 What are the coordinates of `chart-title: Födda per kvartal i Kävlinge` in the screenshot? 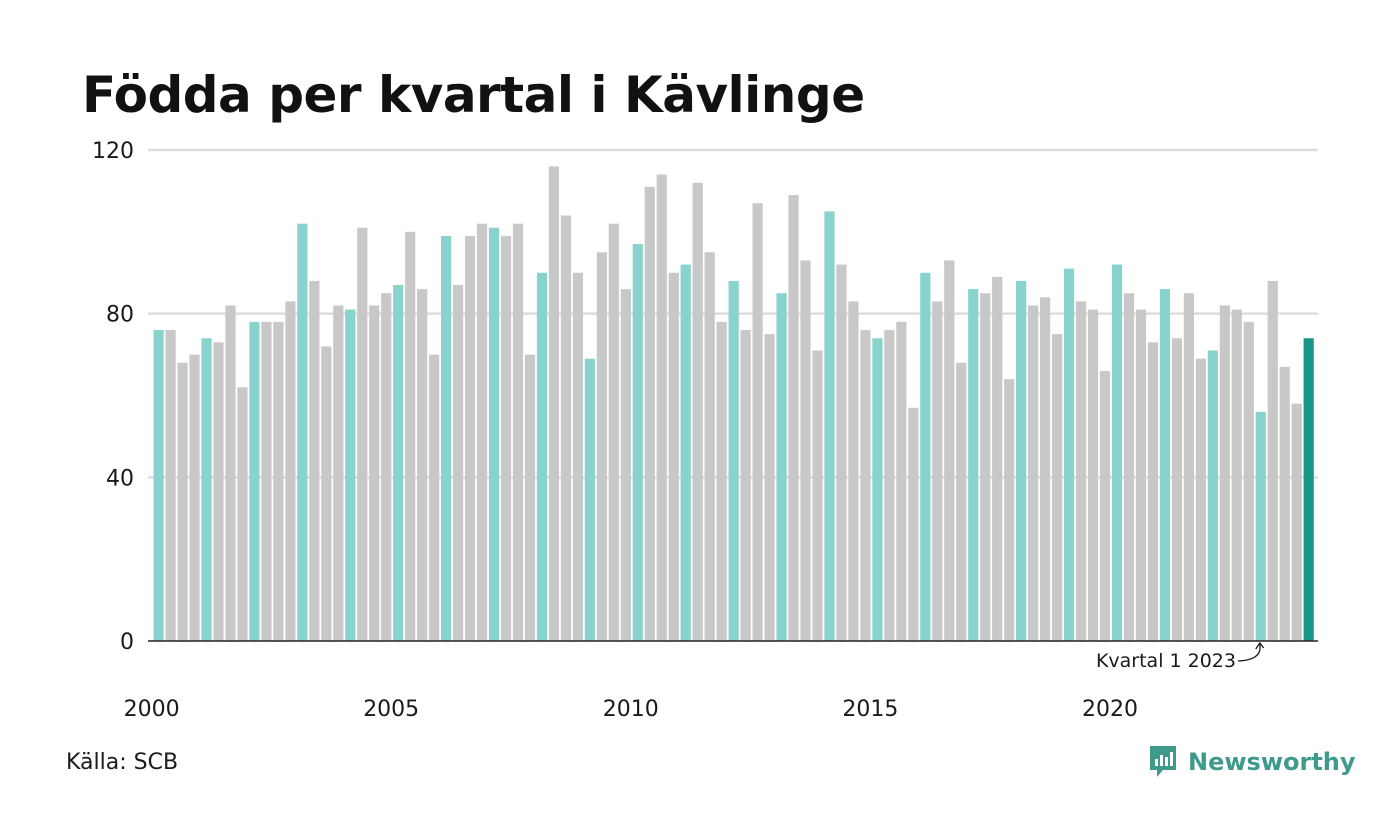 It's located at (473, 95).